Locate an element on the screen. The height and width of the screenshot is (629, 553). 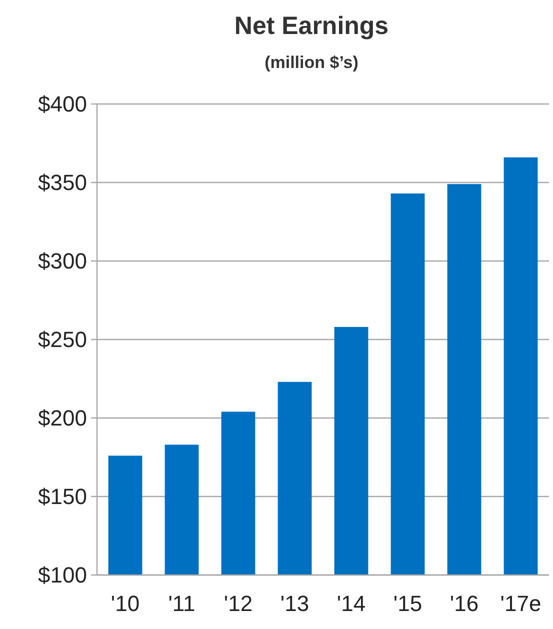
x-tick-label: '17e is located at coordinates (521, 603).